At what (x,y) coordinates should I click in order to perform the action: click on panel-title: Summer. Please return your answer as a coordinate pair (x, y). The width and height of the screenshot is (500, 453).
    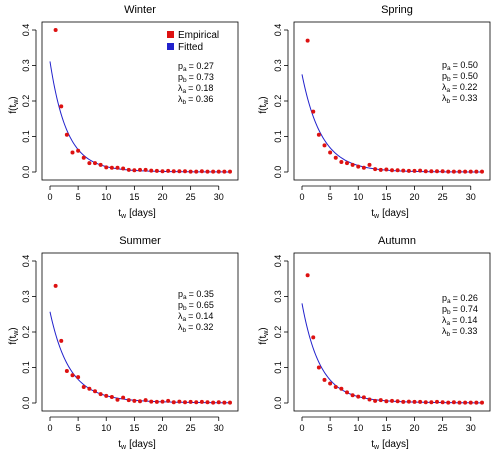
    Looking at the image, I should click on (140, 241).